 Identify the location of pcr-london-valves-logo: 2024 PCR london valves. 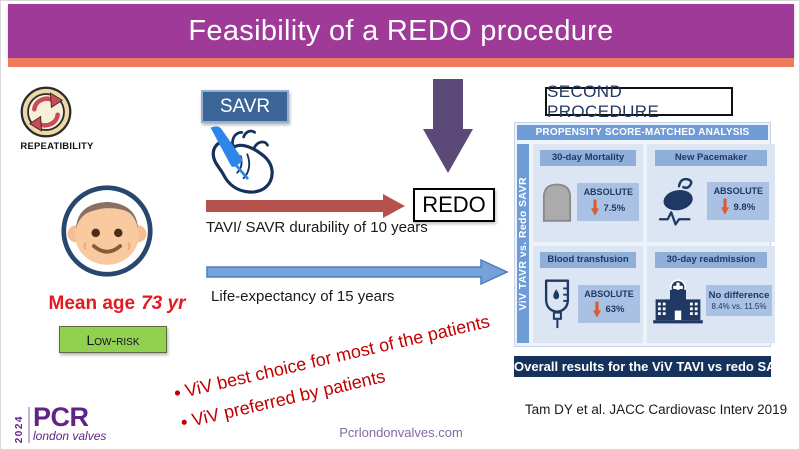
(60, 422).